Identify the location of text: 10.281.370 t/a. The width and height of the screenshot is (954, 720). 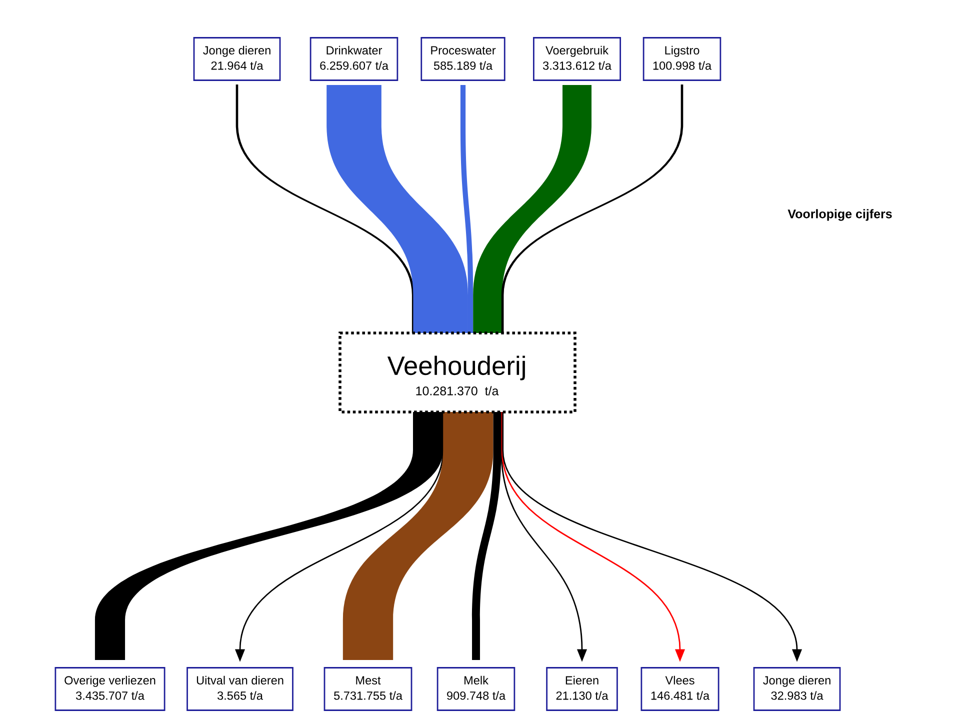
(457, 391).